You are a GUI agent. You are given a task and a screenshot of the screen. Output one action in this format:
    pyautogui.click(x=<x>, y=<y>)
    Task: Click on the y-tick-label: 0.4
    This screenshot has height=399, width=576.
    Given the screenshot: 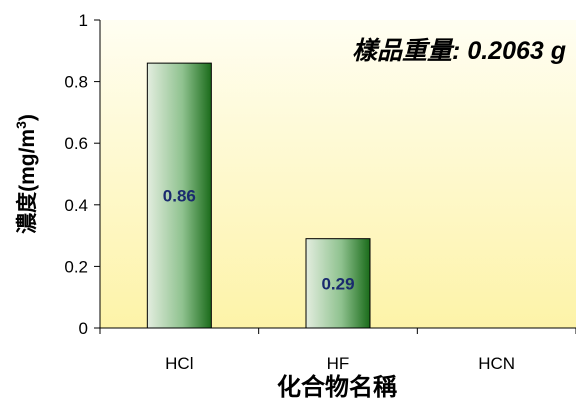 What is the action you would take?
    pyautogui.click(x=76, y=205)
    